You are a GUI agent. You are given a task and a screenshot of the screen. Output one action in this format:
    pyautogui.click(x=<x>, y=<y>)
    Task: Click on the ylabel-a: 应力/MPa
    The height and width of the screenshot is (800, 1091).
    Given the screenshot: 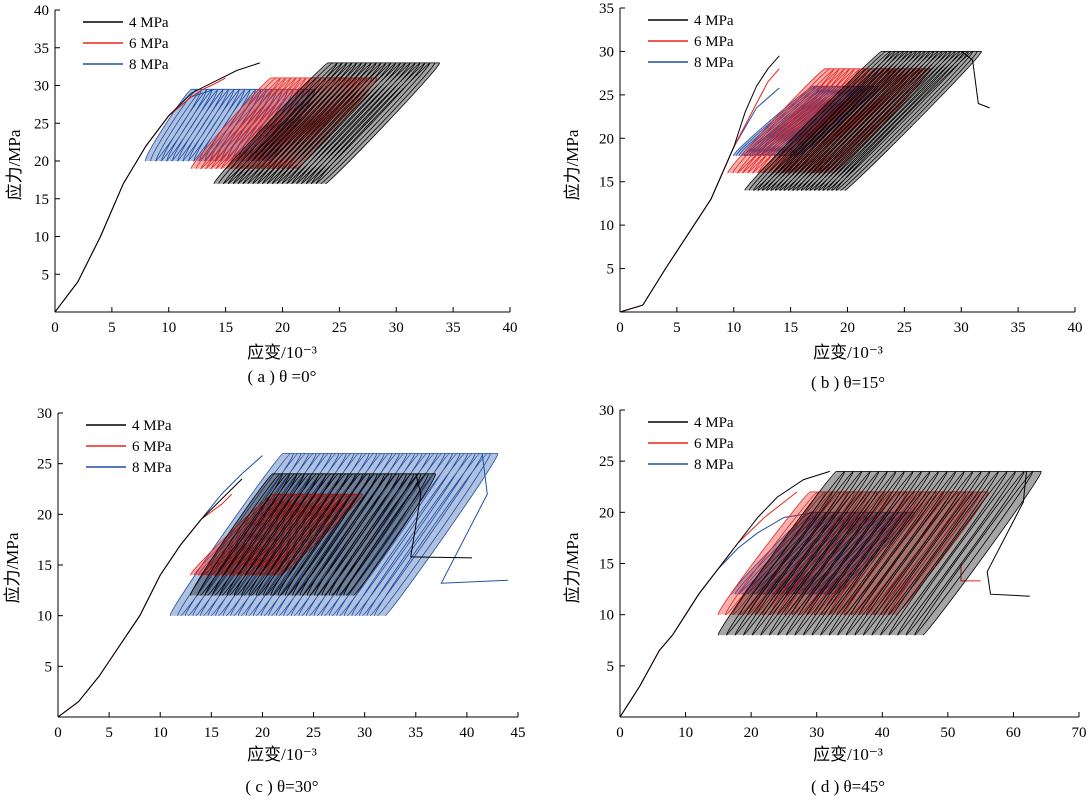 What is the action you would take?
    pyautogui.click(x=14, y=164)
    